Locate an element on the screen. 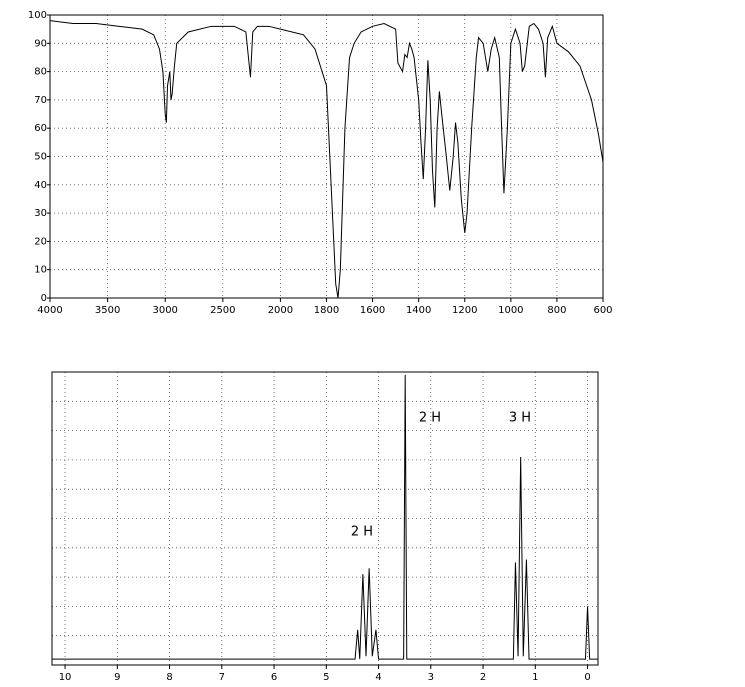  x-tick-label: 9 is located at coordinates (117, 677).